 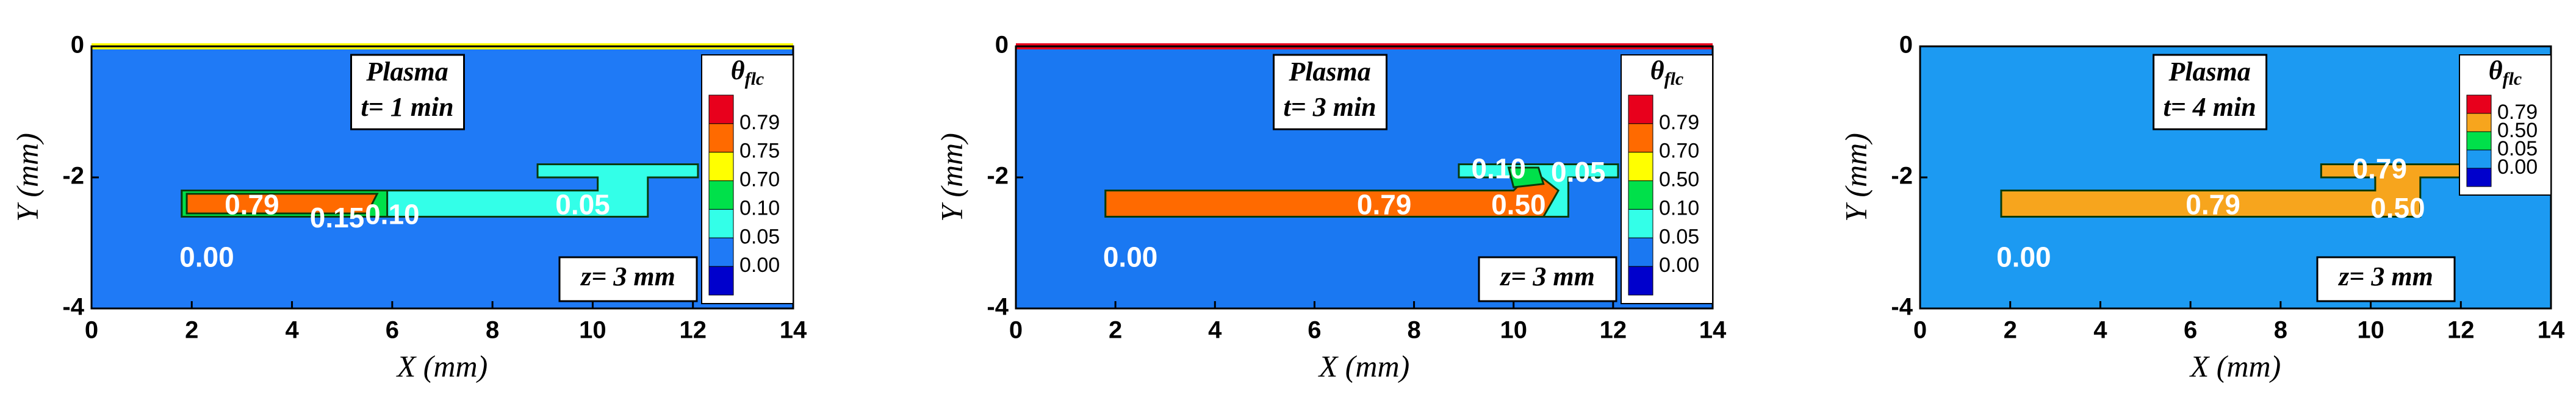 What do you see at coordinates (759, 152) in the screenshot?
I see `legend-label: 0.75` at bounding box center [759, 152].